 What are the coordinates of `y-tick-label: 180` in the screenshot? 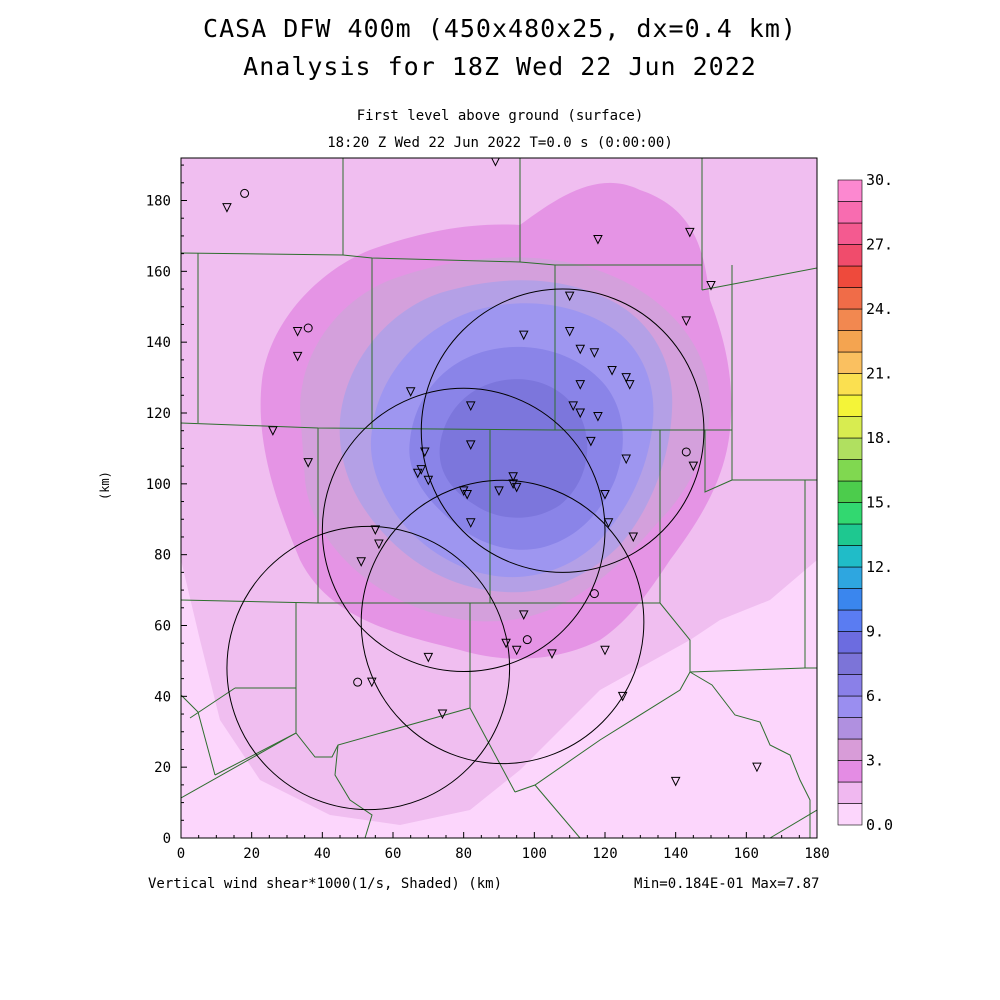 It's located at (158, 202).